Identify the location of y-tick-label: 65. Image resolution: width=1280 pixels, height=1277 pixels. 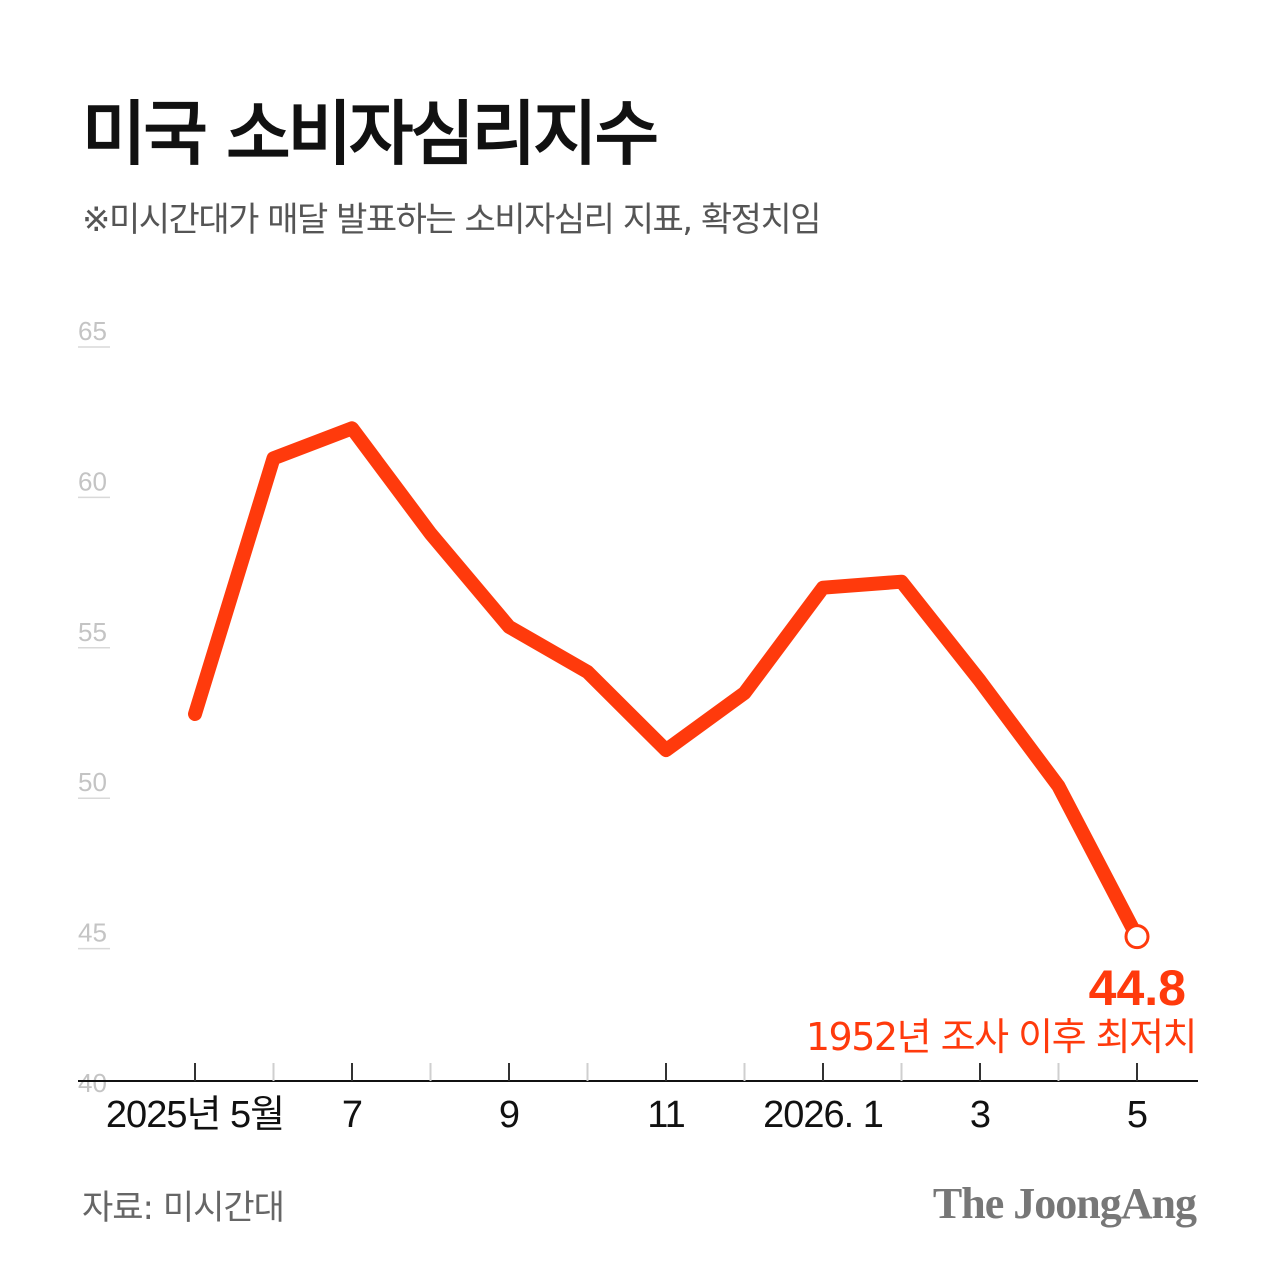
(92, 331).